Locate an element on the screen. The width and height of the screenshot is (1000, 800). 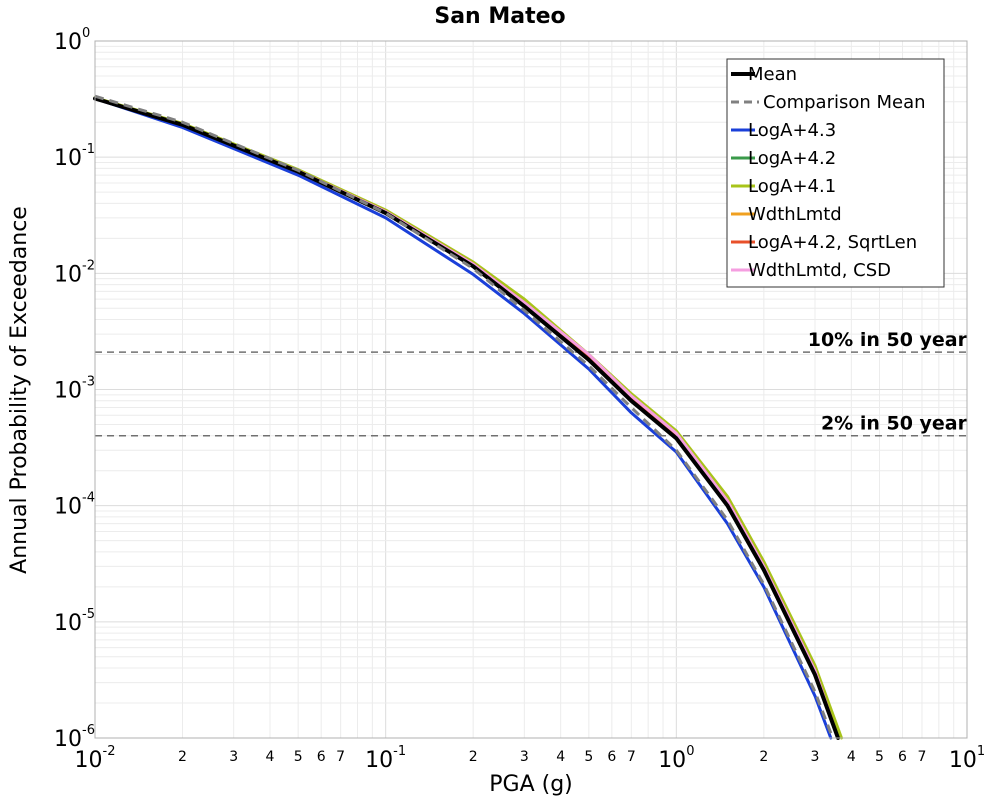
reference-line-label: 2% in 50 year is located at coordinates (894, 424).